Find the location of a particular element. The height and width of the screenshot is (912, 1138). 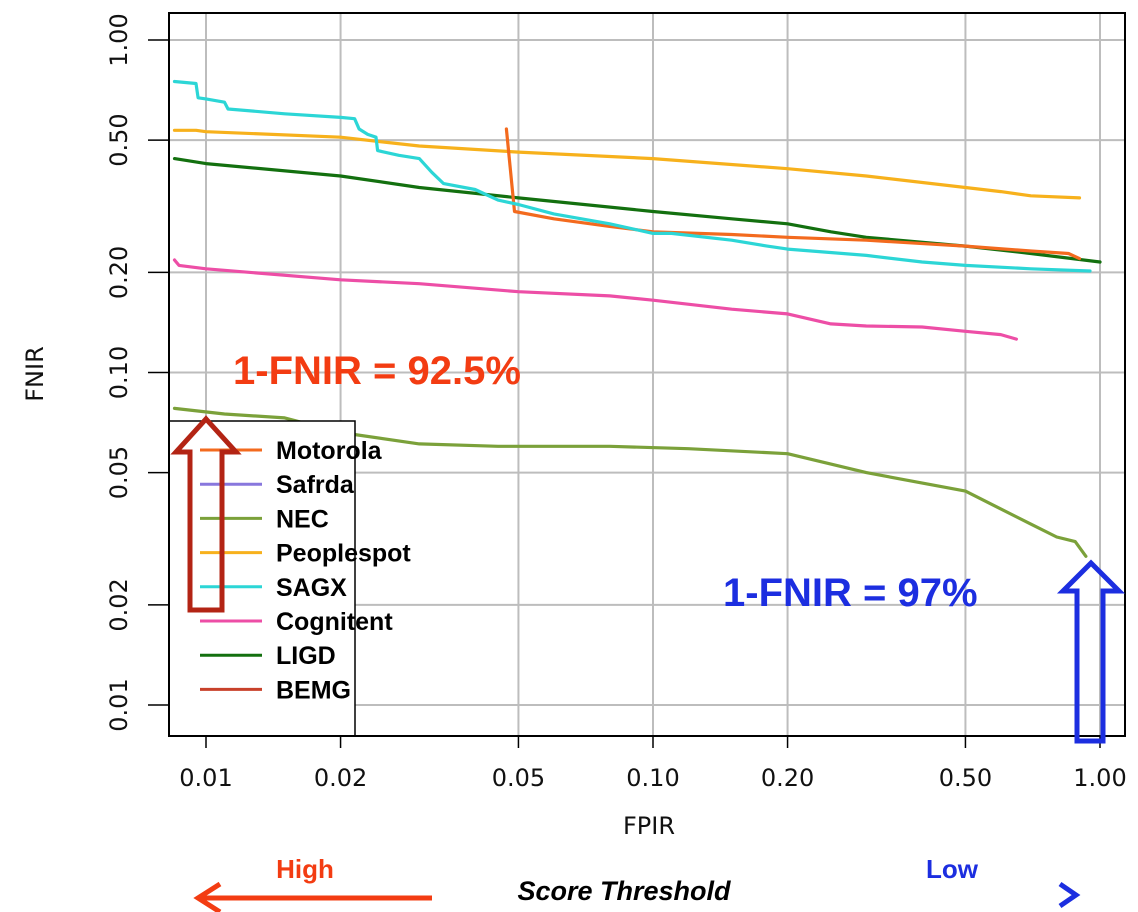

x-tick-label: 0.02 is located at coordinates (340, 778).